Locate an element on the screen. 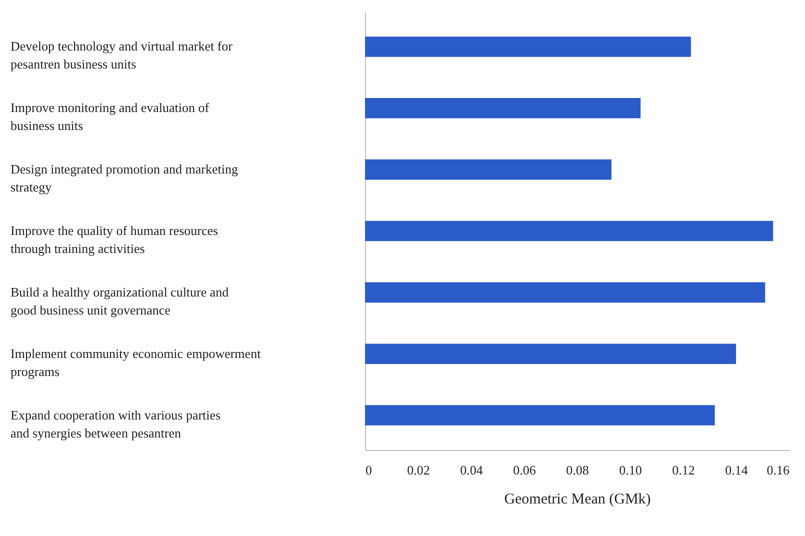 This screenshot has width=805, height=536. y-tick-label: Improve monitoring and evaluation of business units is located at coordinates (110, 117).